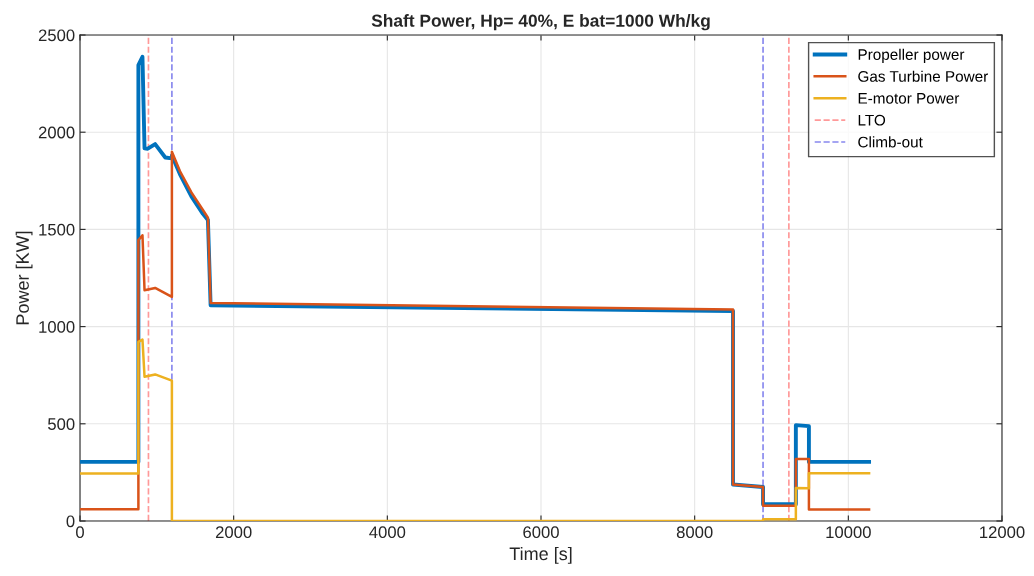 Image resolution: width=1034 pixels, height=576 pixels. Describe the element at coordinates (890, 142) in the screenshot. I see `legend-label: Climb-out` at that location.